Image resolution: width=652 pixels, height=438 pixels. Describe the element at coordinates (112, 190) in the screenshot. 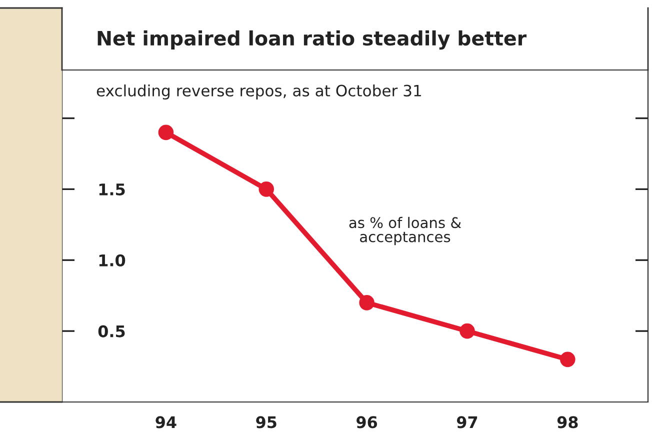

I see `y-tick-label: 1.5` at that location.